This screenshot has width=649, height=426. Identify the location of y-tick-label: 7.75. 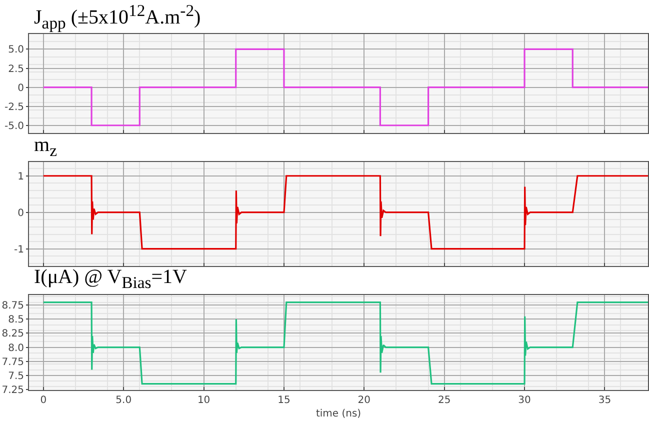
(13, 362).